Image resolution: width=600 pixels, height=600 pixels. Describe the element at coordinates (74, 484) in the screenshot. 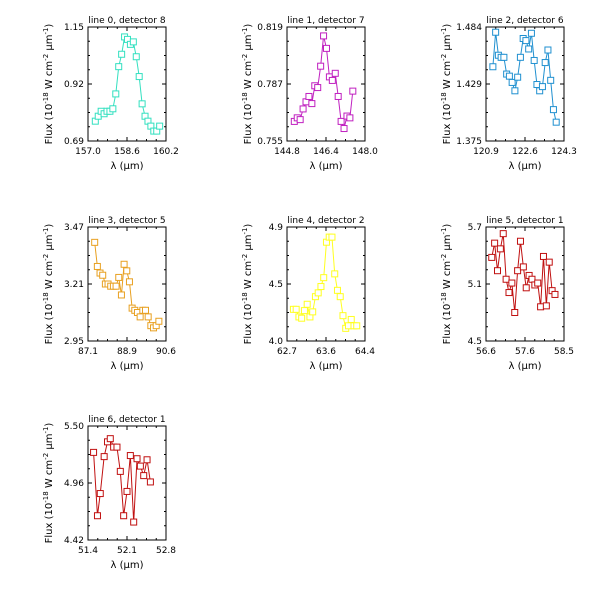

I see `y-tick-label: 4.96` at that location.